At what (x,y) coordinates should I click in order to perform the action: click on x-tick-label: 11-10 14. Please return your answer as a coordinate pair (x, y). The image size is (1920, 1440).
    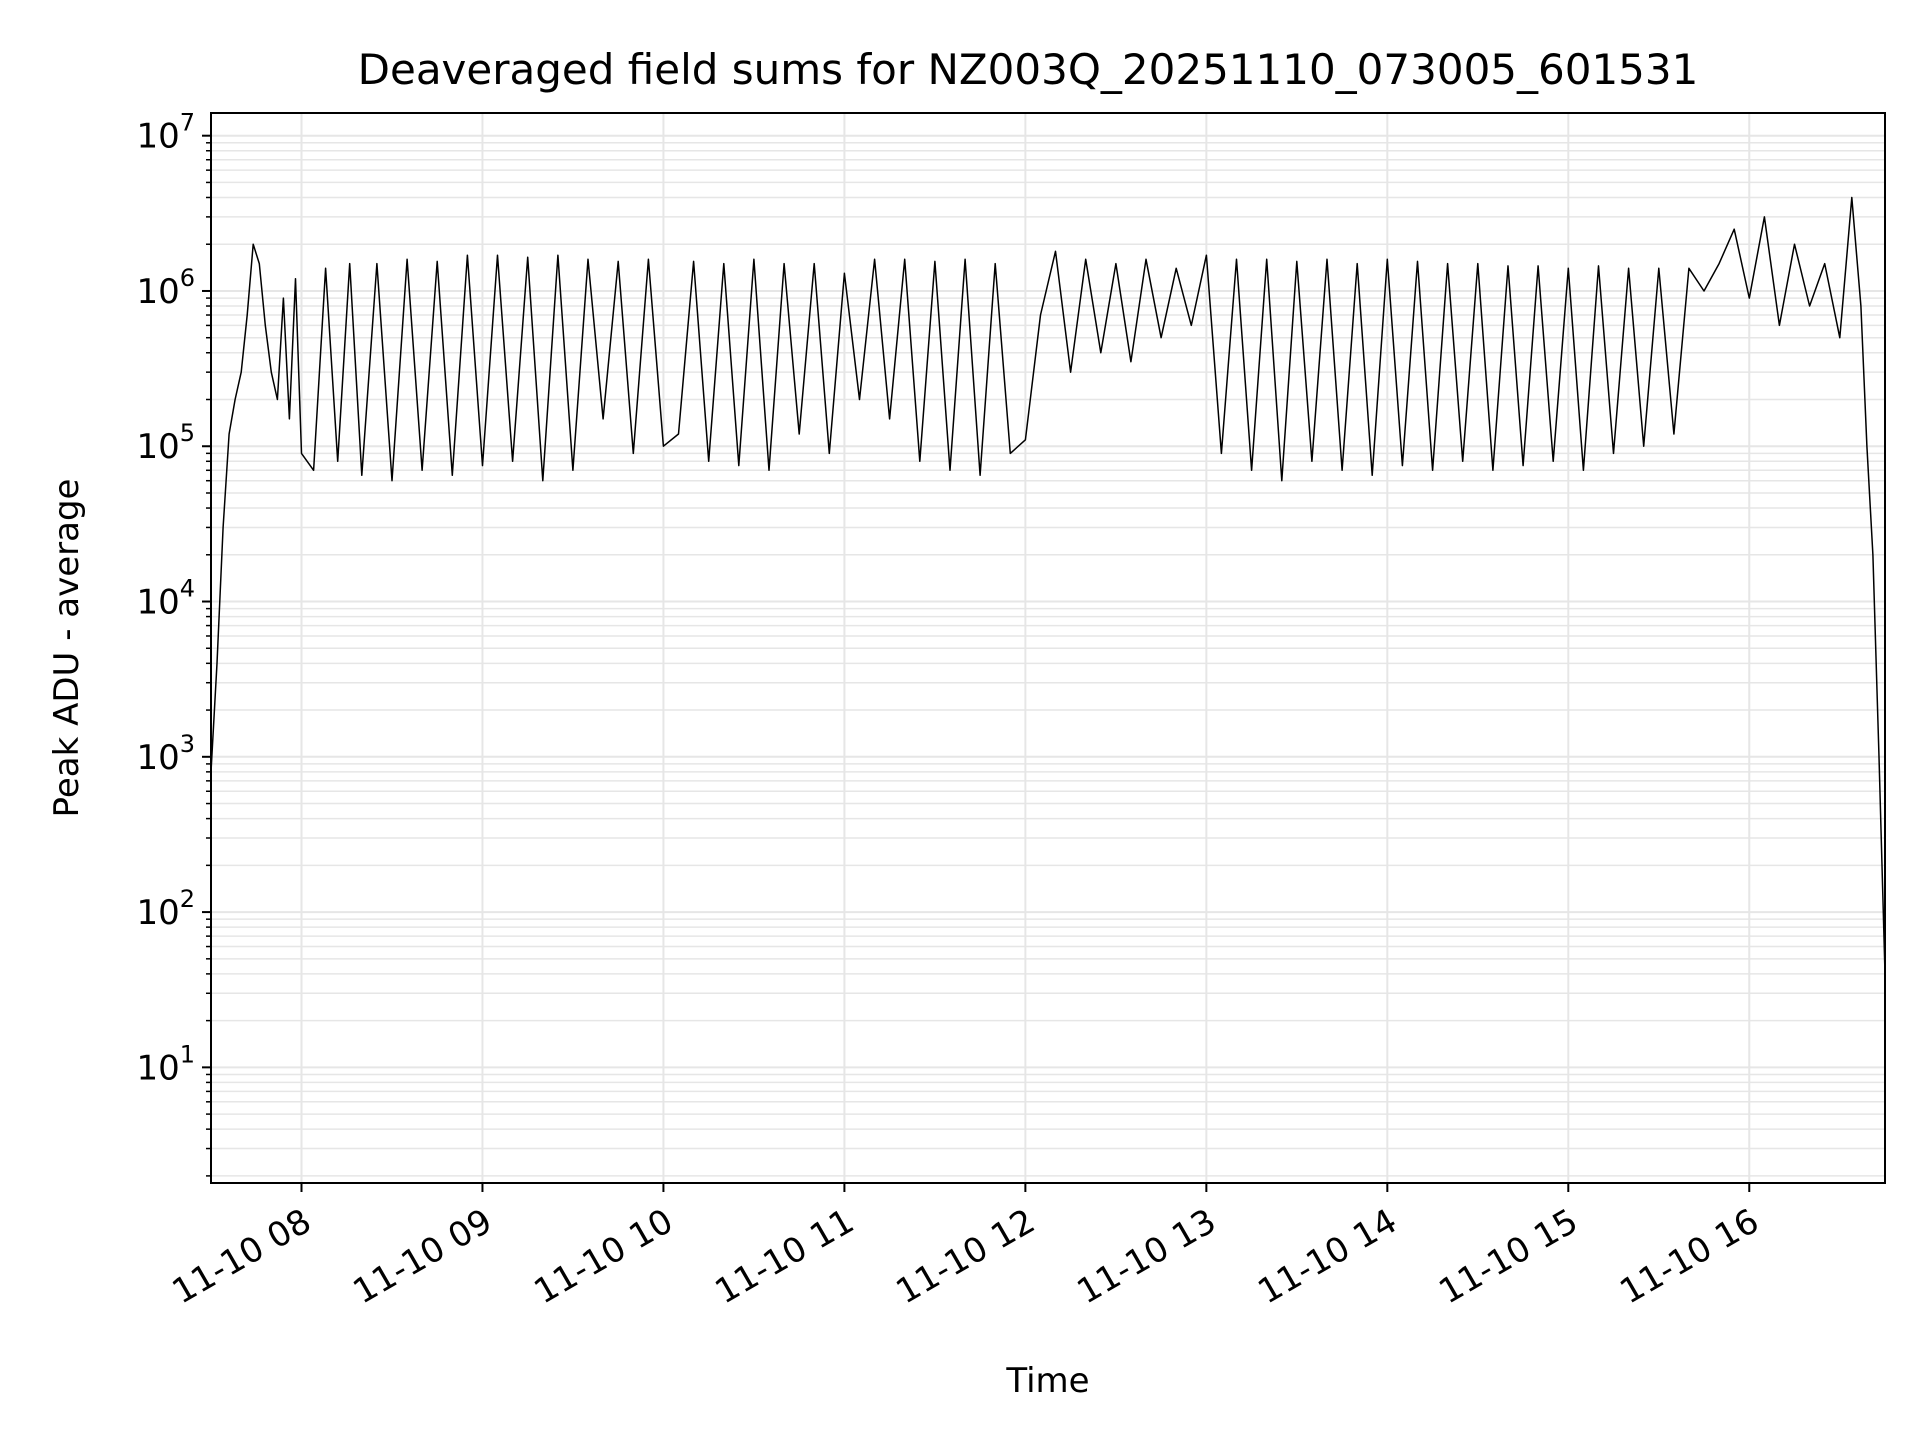
    Looking at the image, I should click on (1327, 1256).